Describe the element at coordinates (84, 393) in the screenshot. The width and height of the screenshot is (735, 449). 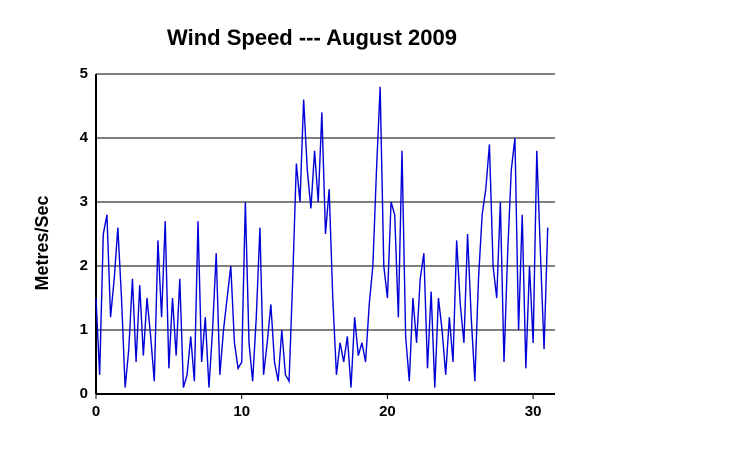
I see `y-tick-label: 0` at that location.